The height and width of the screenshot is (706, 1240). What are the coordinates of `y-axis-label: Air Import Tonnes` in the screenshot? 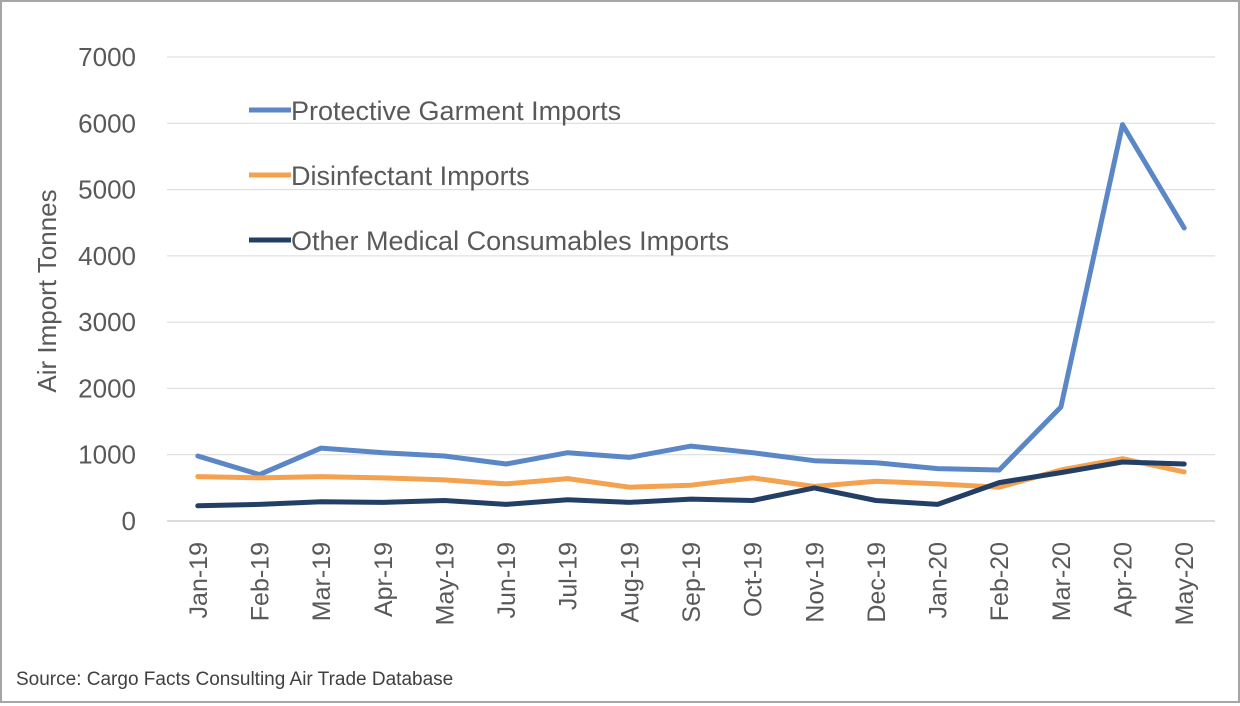 It's located at (47, 290).